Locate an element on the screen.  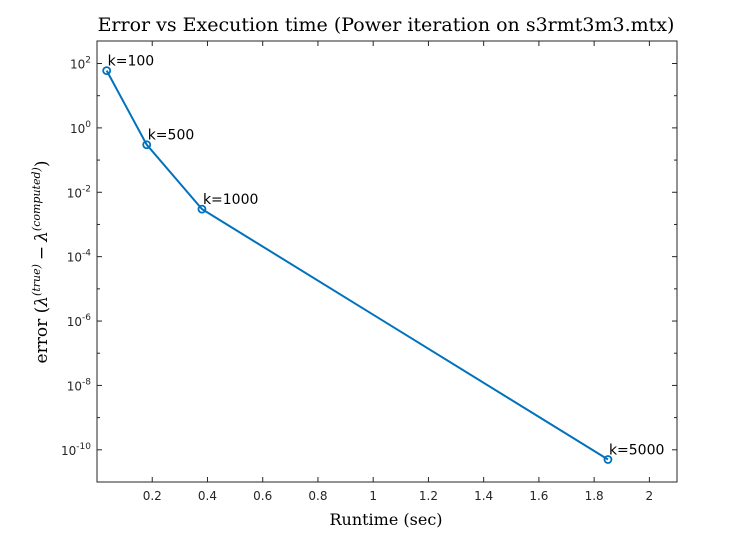
data-point-label: k=5000 is located at coordinates (636, 450).